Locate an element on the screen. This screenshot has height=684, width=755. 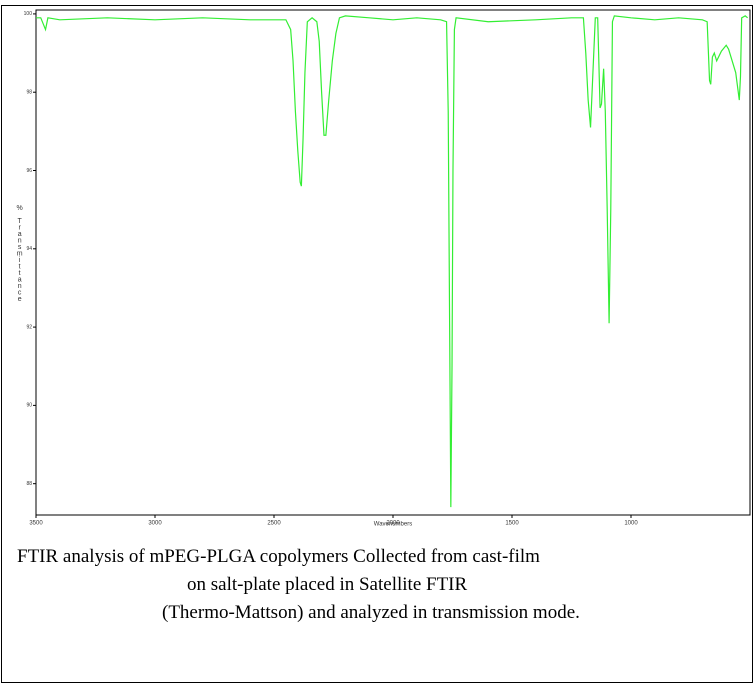
caption-line: on salt-plate placed in Satellite FTIR is located at coordinates (327, 584).